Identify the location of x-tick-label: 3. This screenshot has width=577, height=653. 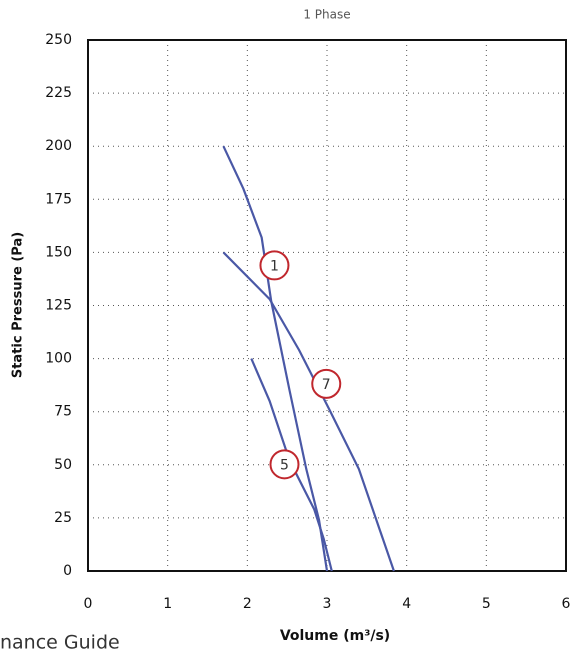
(327, 604).